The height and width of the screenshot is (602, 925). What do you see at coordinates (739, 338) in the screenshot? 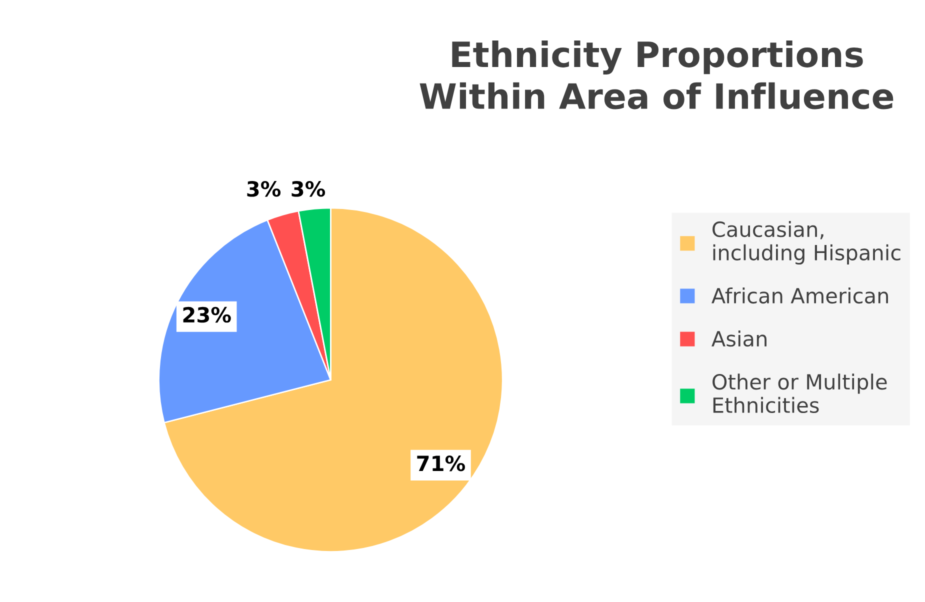
I see `legend-label: Asian` at bounding box center [739, 338].